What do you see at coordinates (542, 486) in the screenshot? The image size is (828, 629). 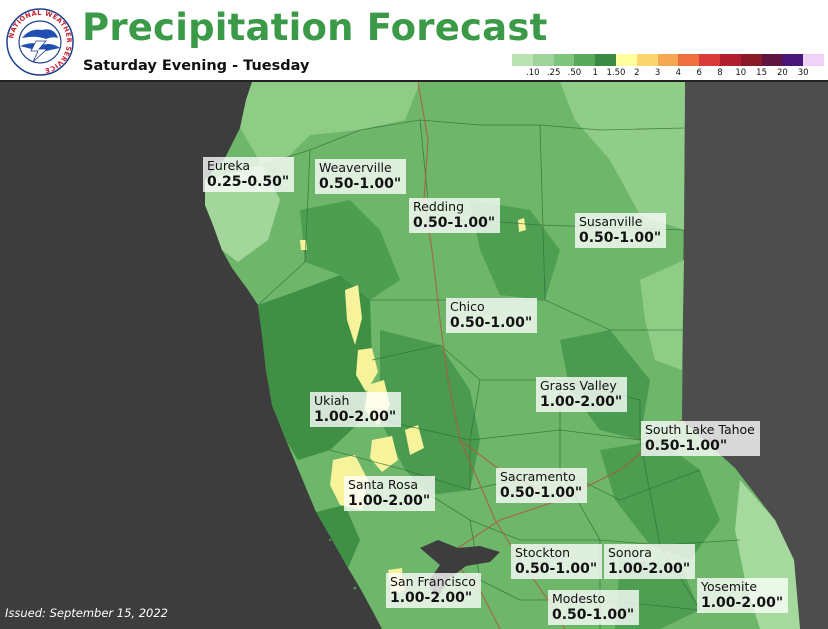 I see `location-label-sacramento: Sacramento 0.50-1.00"` at bounding box center [542, 486].